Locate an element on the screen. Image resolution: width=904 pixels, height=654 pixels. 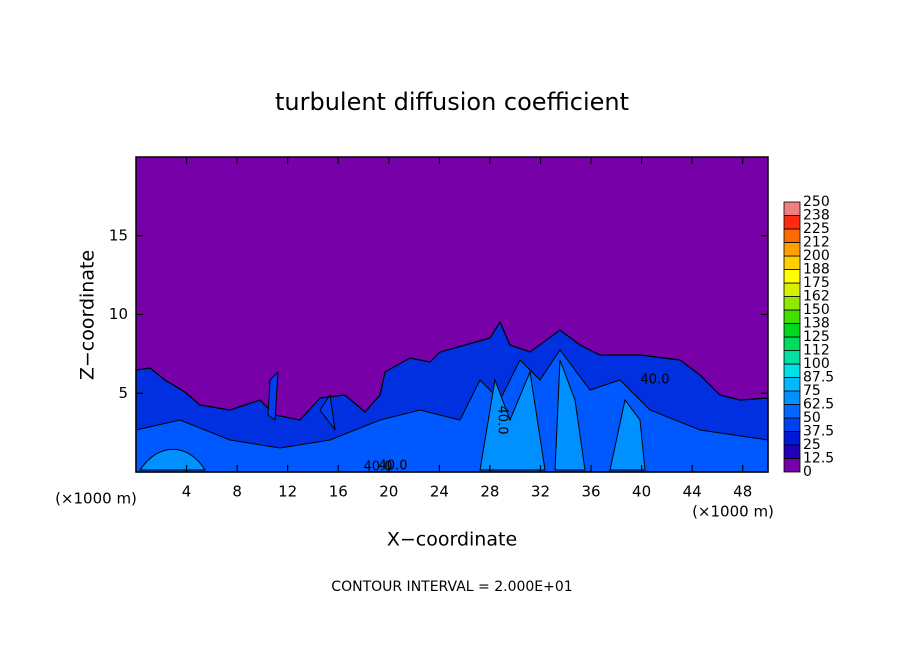
x-tick-label: 4 is located at coordinates (187, 492).